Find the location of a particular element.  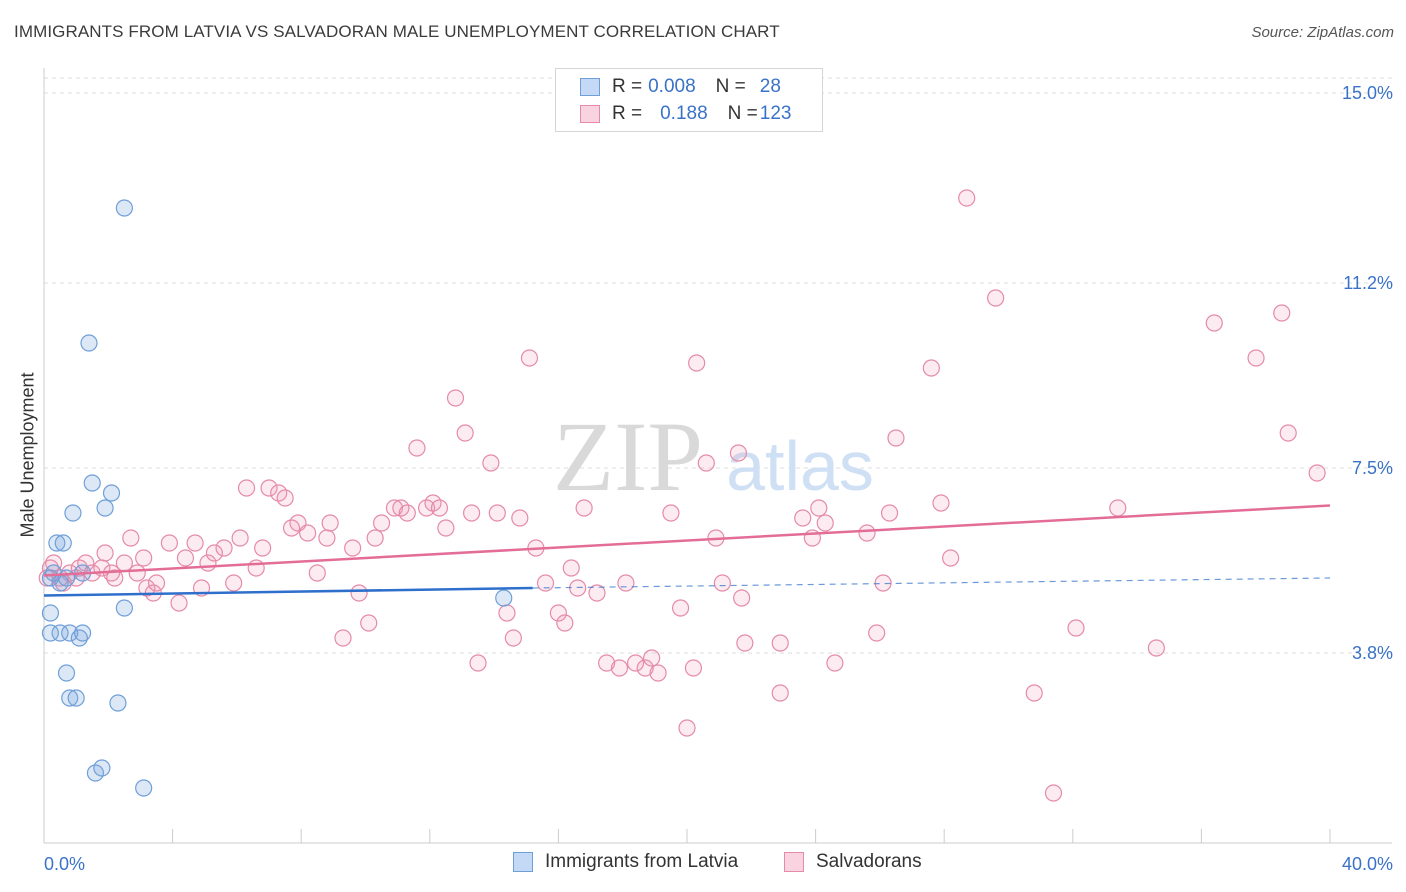

x-tick-left: 0.0% is located at coordinates (64, 864).